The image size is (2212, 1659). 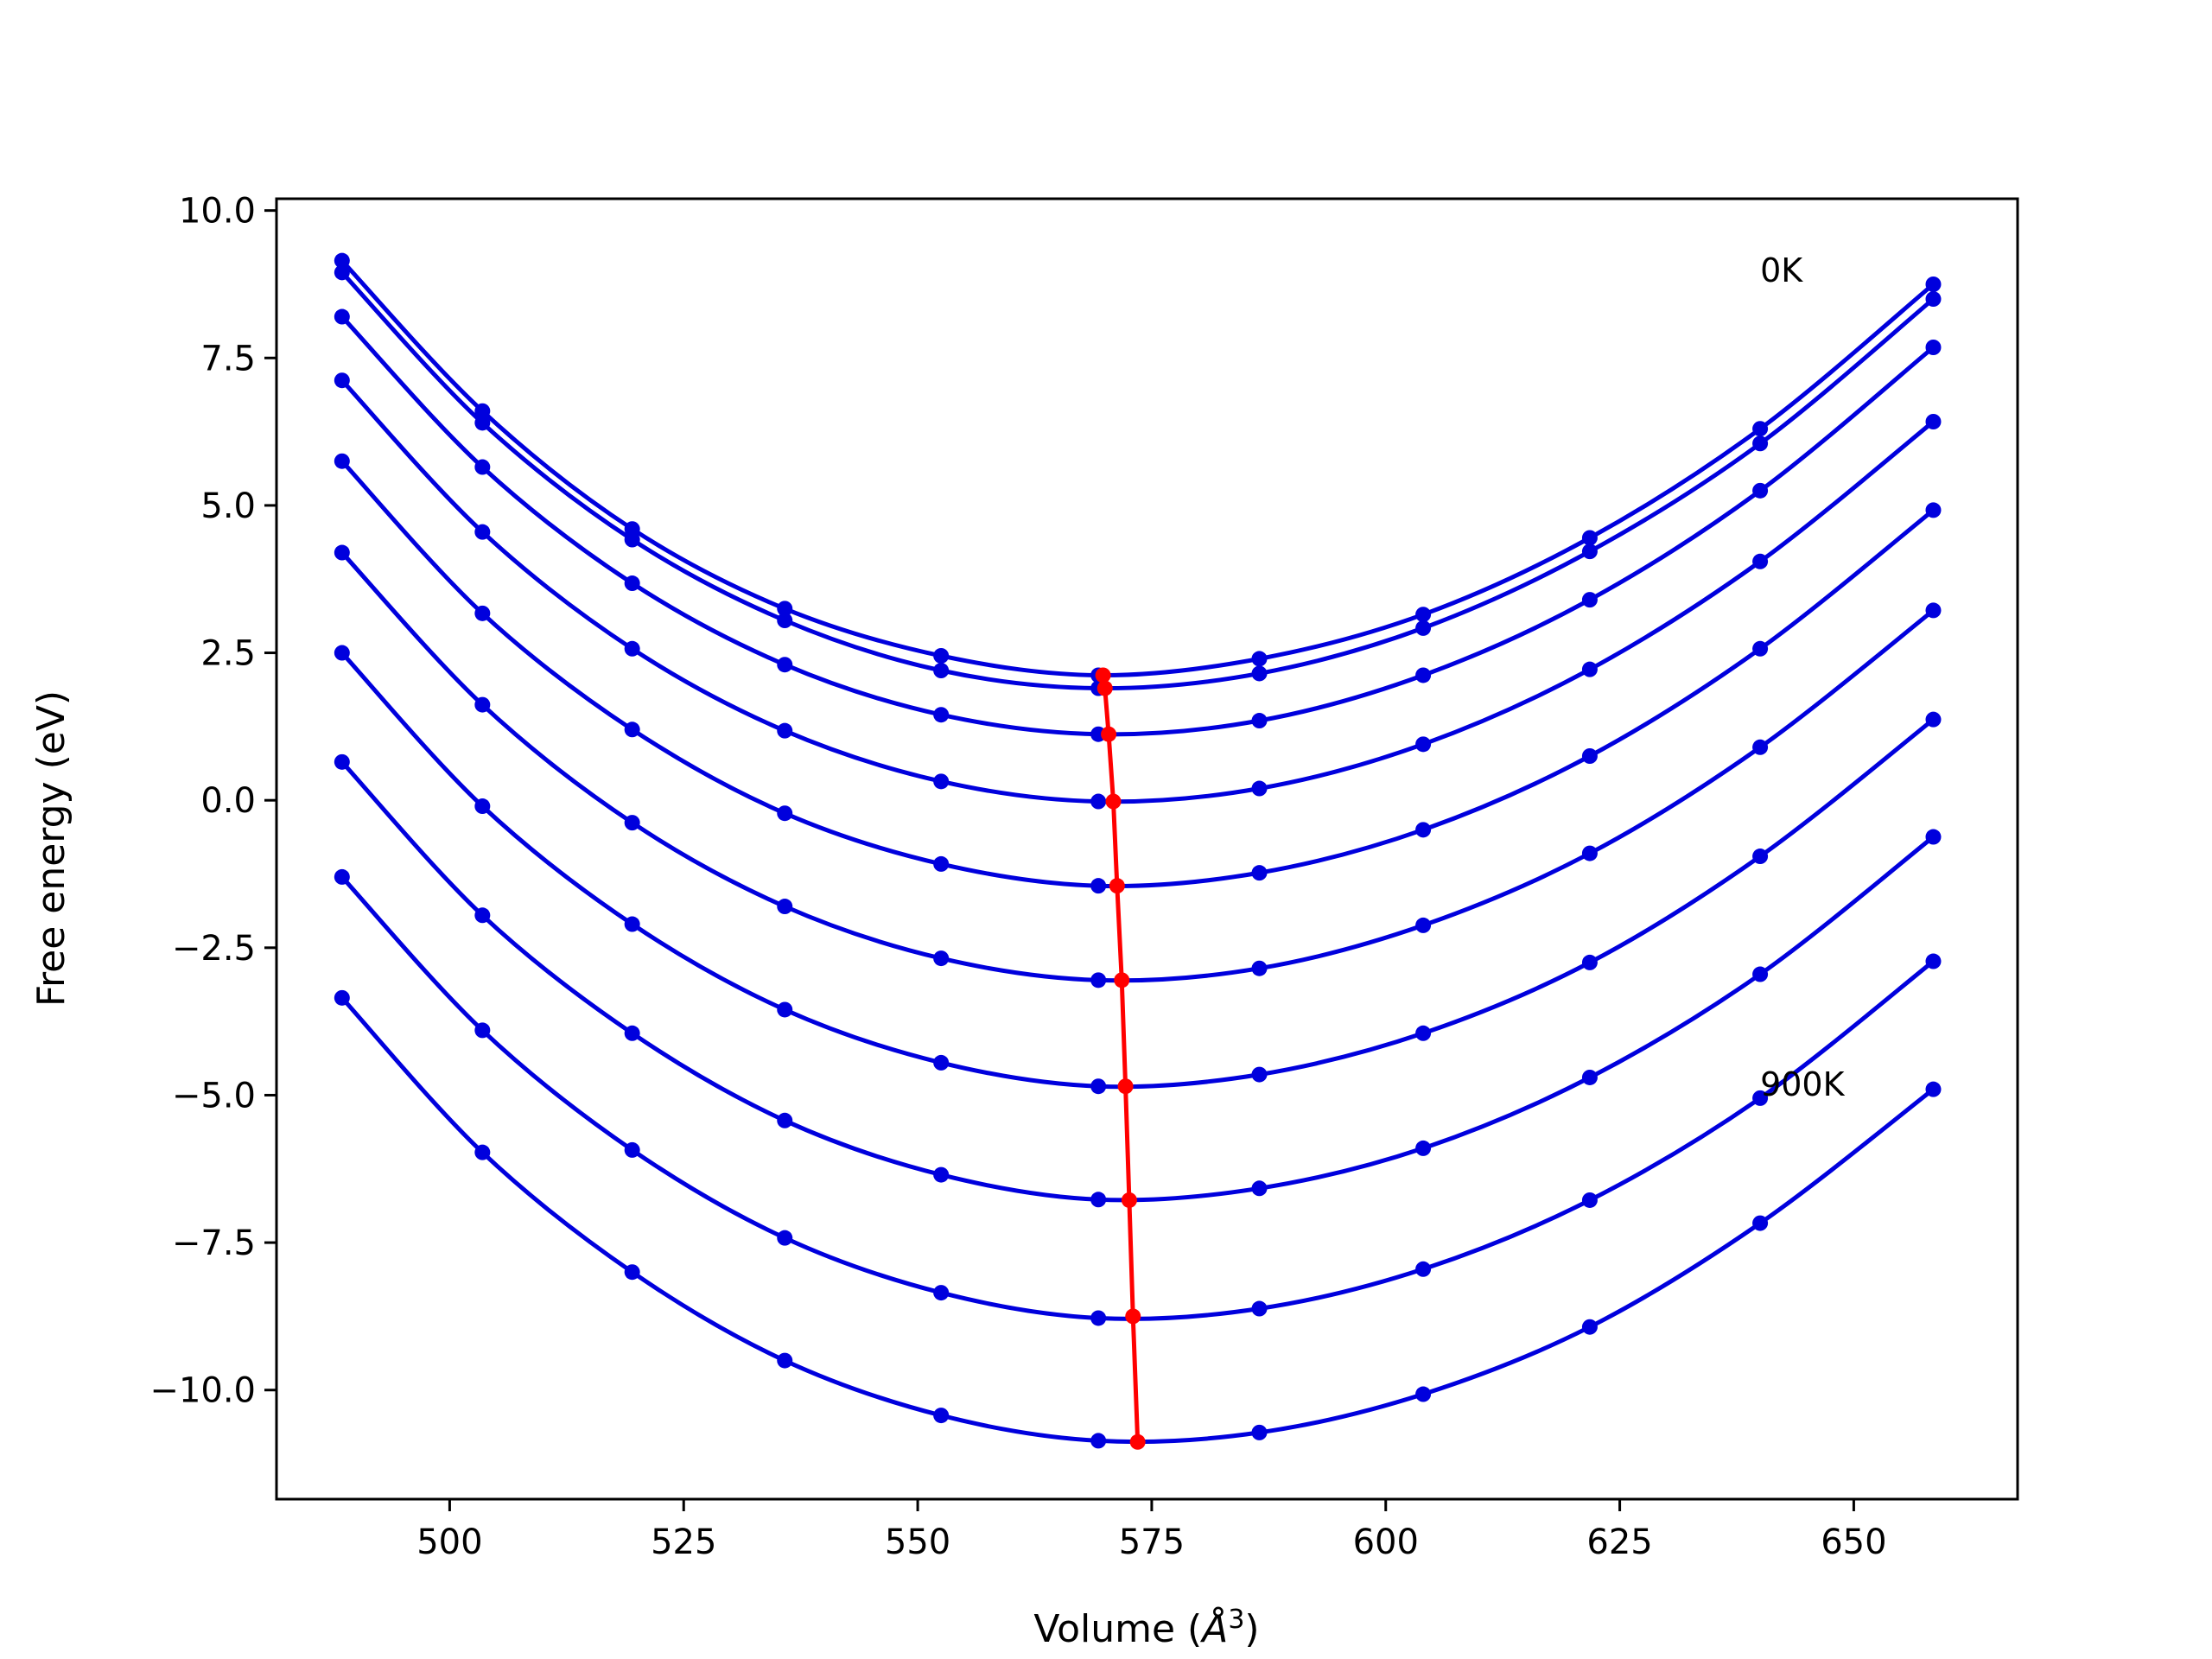 What do you see at coordinates (1619, 1542) in the screenshot?
I see `x-tick-label-625: 625` at bounding box center [1619, 1542].